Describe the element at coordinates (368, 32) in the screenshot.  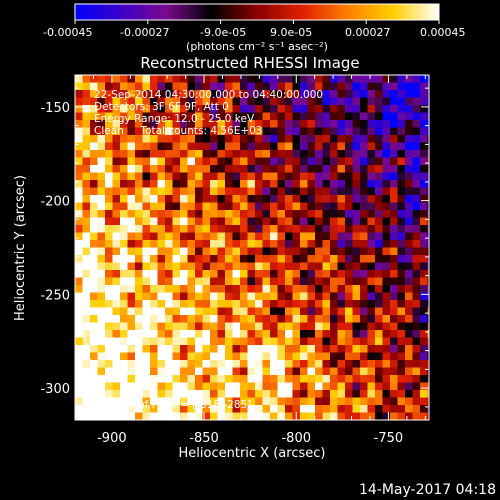
I see `colorbar-tick-label: 0.00027` at that location.